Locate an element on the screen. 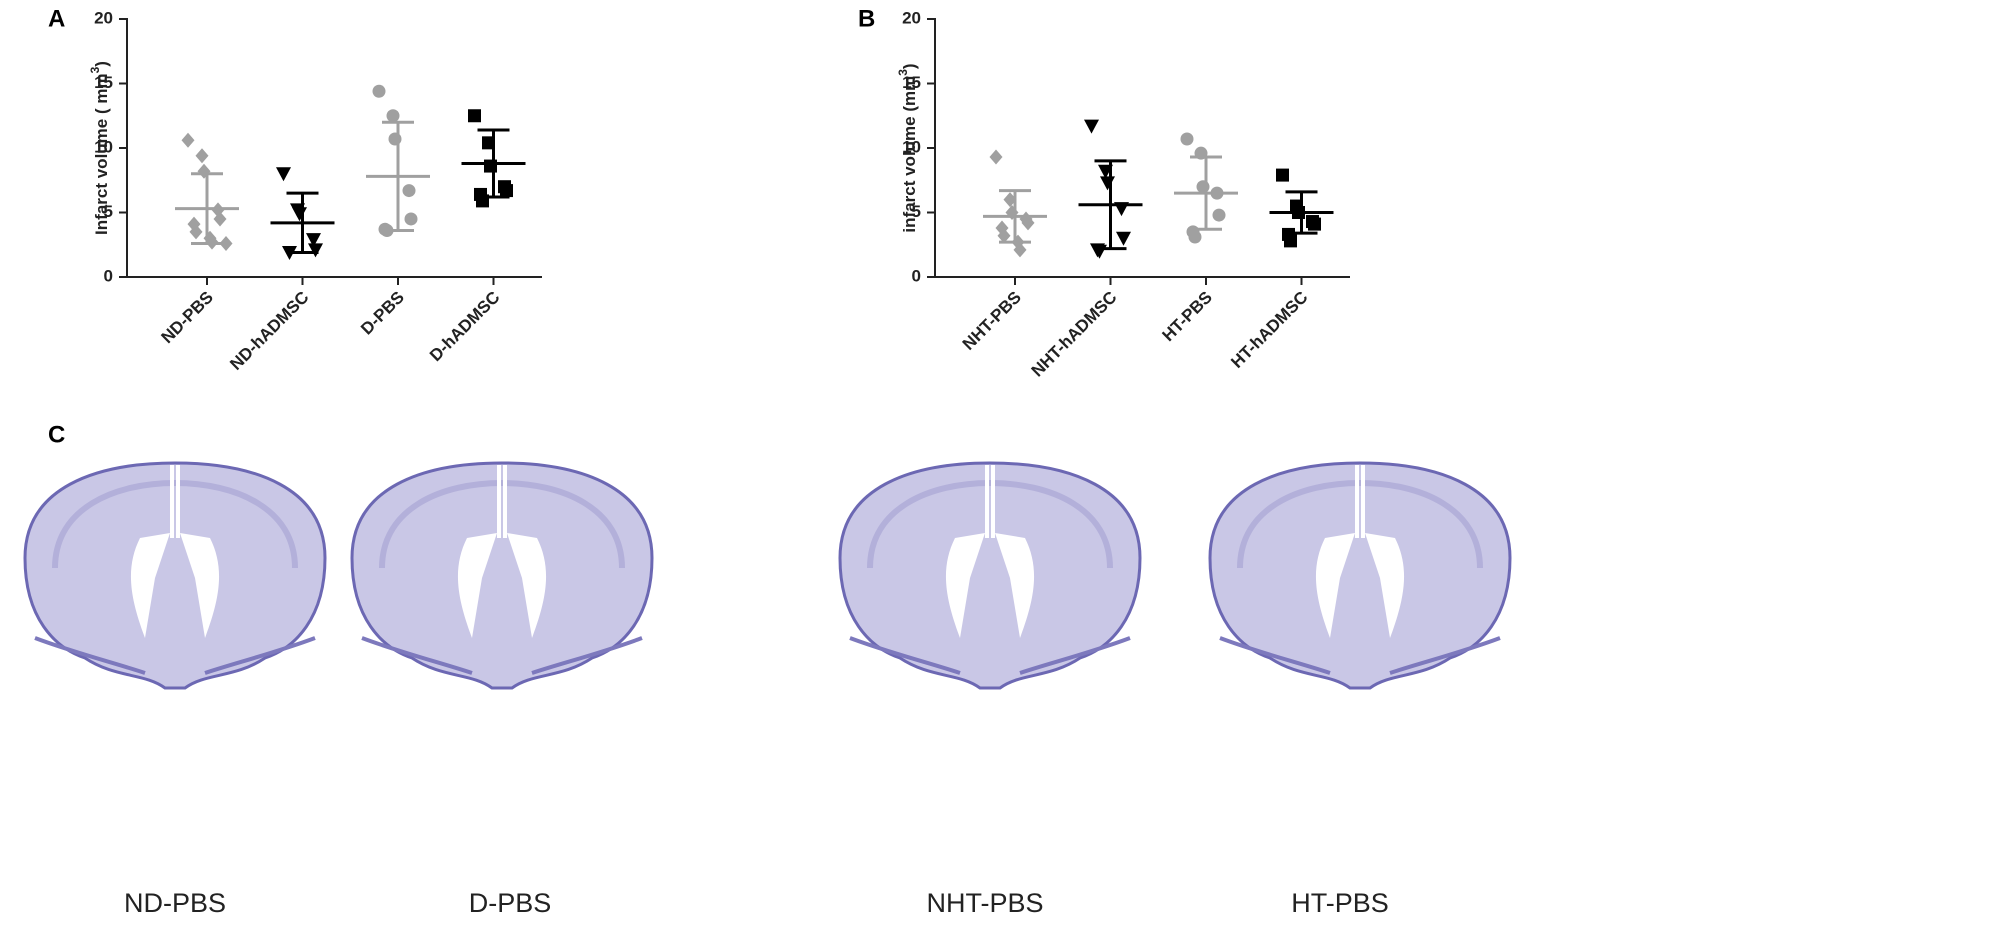 The image size is (2004, 931). x-tick-label: NHT-hADMSC is located at coordinates (1074, 334).